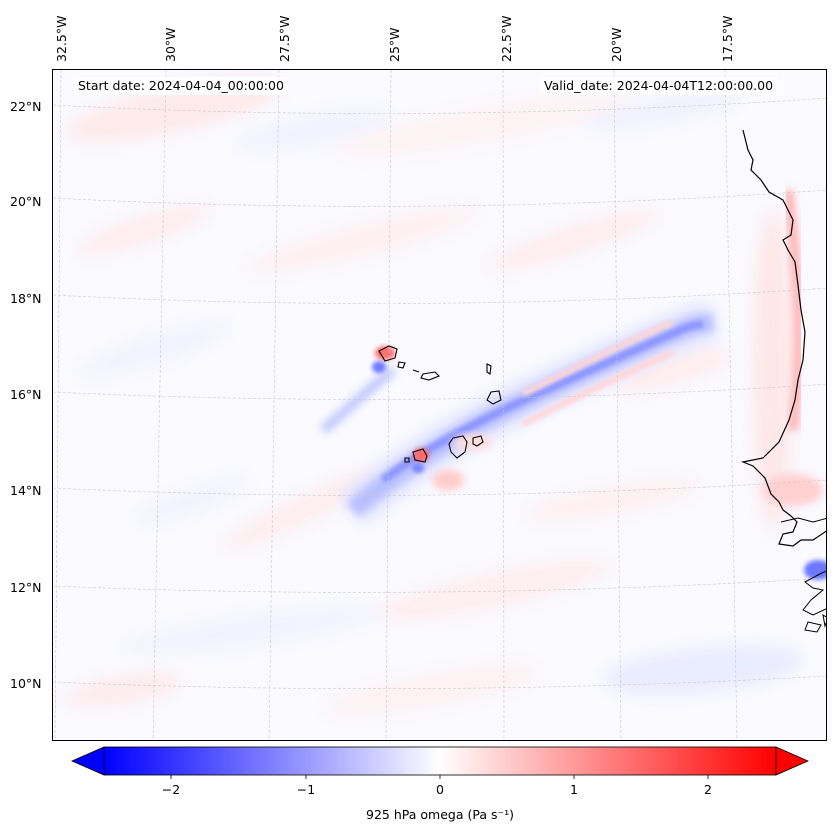 The height and width of the screenshot is (839, 837). Describe the element at coordinates (506, 38) in the screenshot. I see `lon-label-22-5w: 22.5°W` at that location.